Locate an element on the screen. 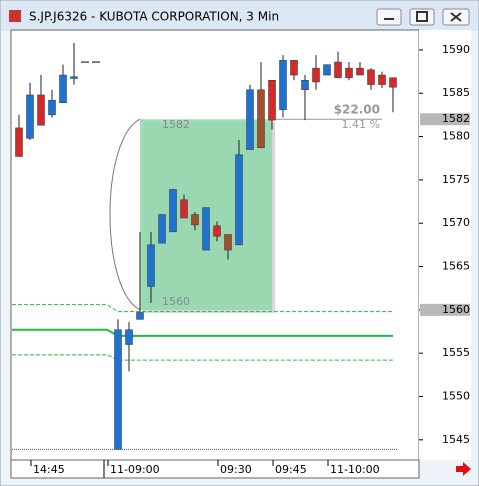 This screenshot has width=479, height=486. measure-low-label: 1560 is located at coordinates (176, 301).